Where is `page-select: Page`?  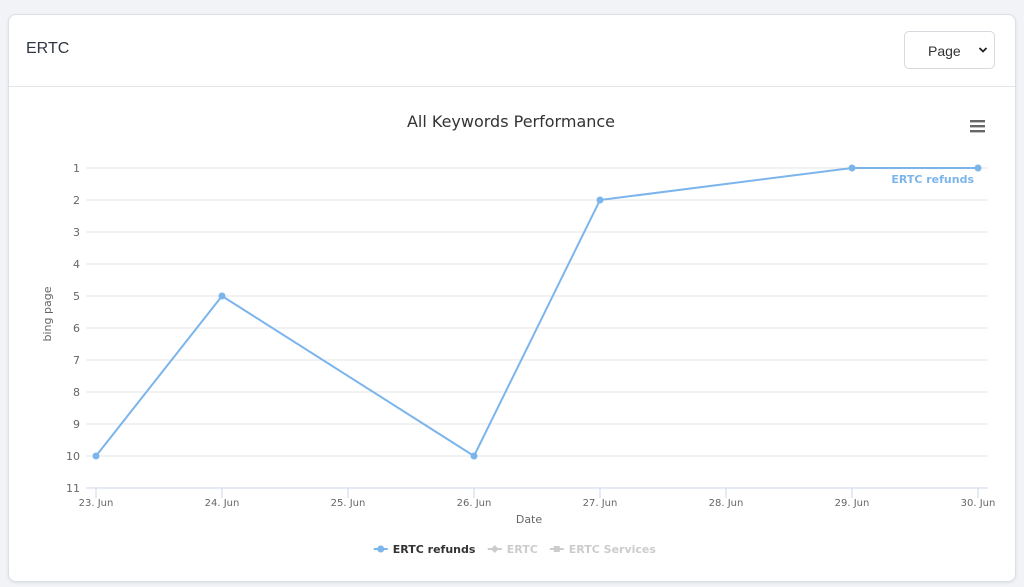
page-select: Page is located at coordinates (949, 50).